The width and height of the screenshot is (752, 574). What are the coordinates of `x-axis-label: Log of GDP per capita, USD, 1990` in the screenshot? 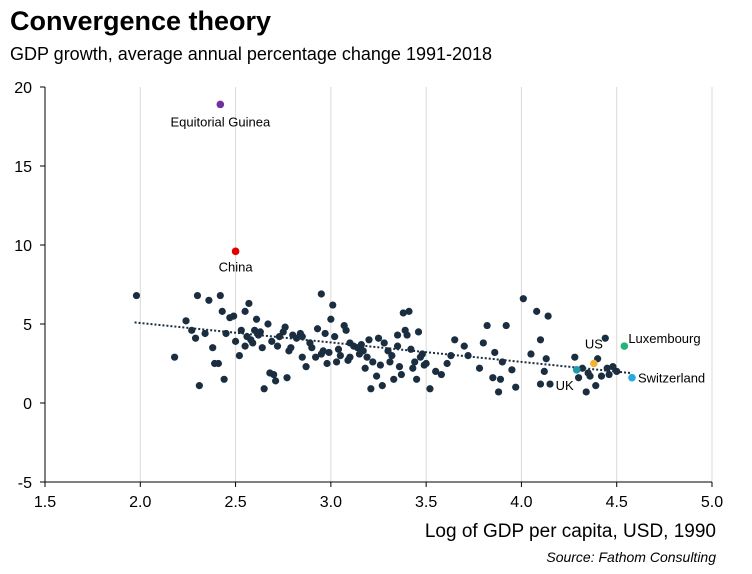 It's located at (570, 531).